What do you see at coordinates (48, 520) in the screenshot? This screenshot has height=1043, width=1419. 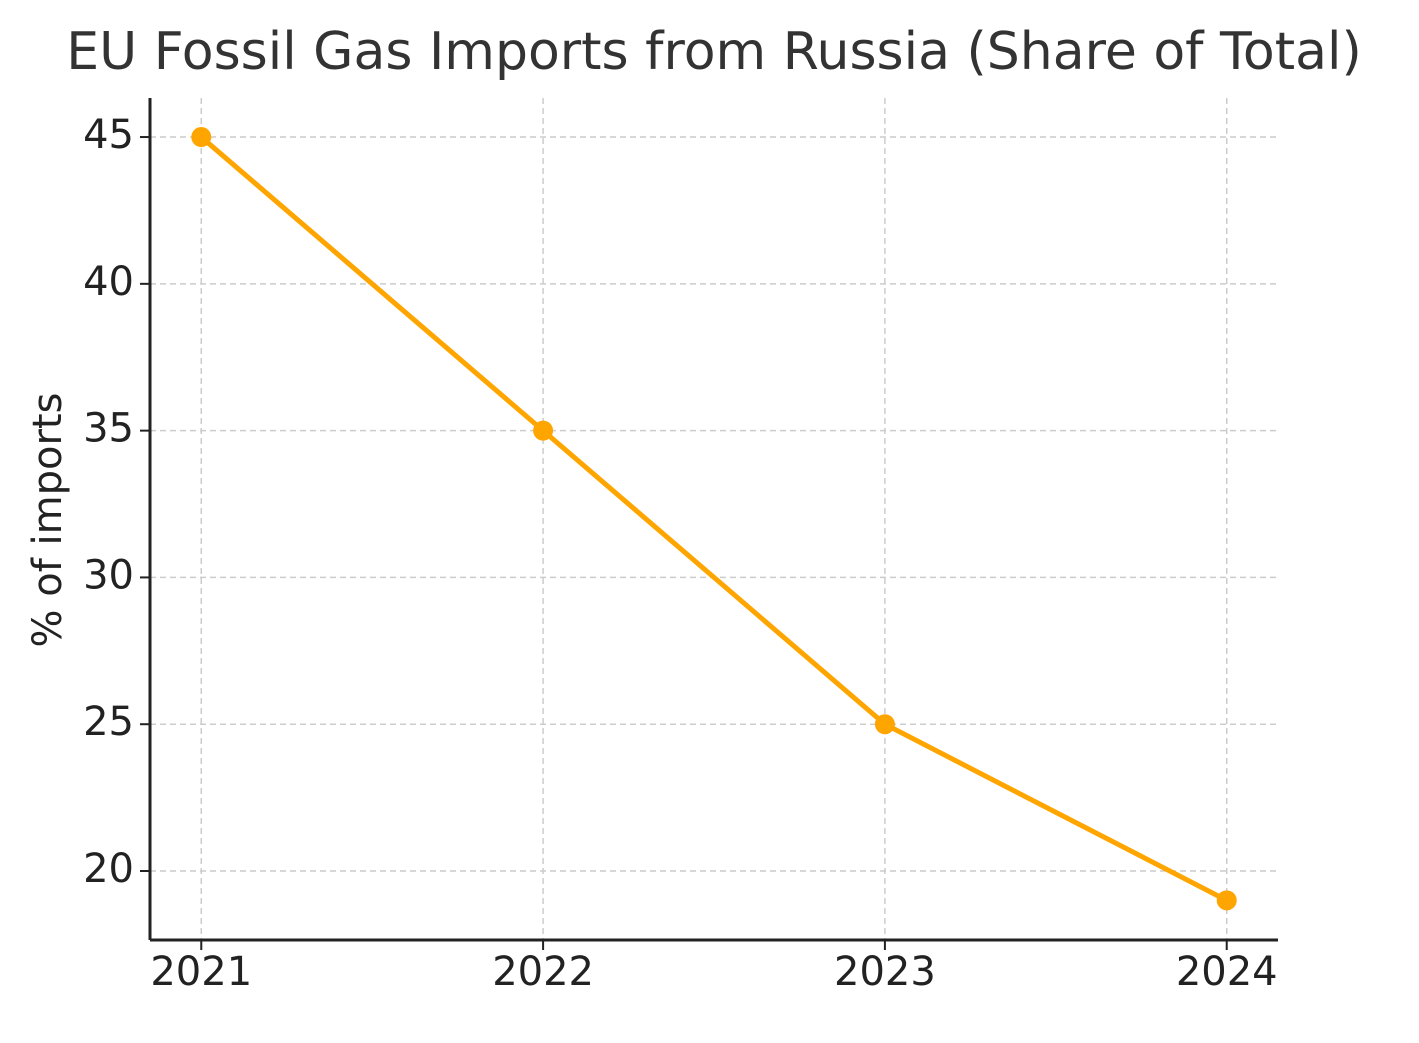 I see `y-axis-label: % of imports` at bounding box center [48, 520].